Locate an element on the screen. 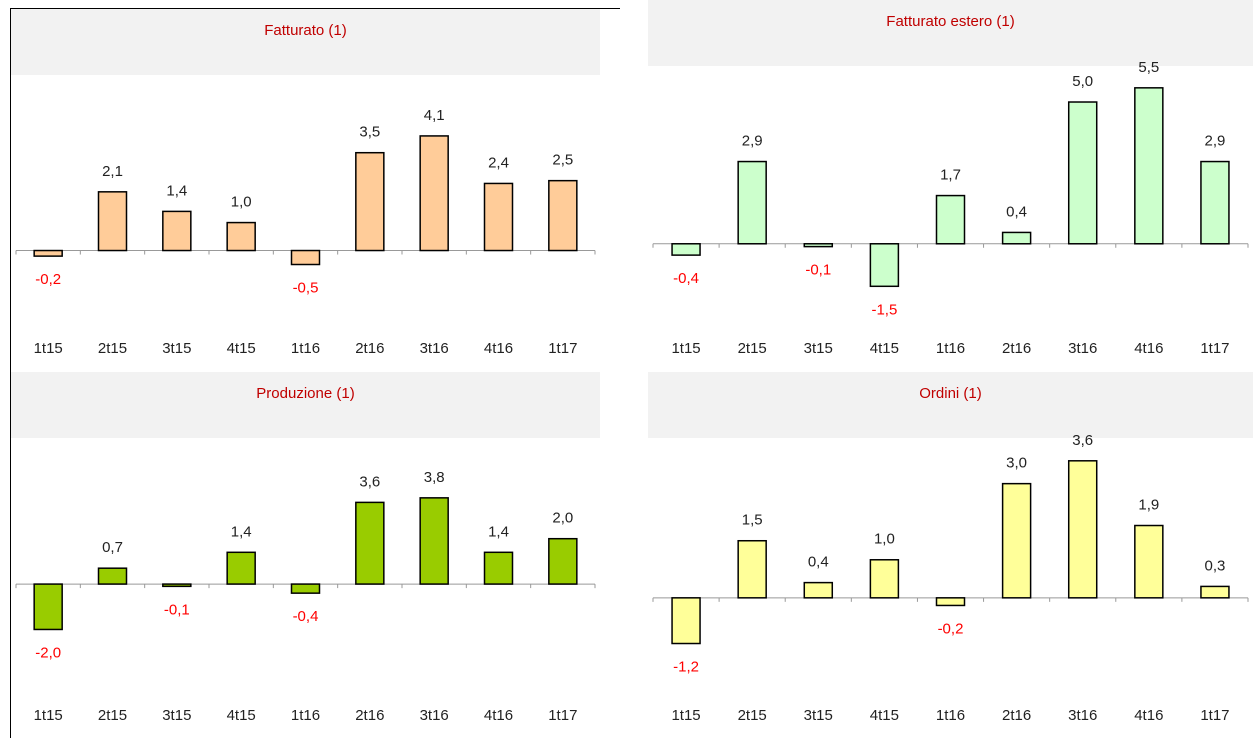 Image resolution: width=1253 pixels, height=738 pixels. data-label: 0,7 is located at coordinates (112, 547).